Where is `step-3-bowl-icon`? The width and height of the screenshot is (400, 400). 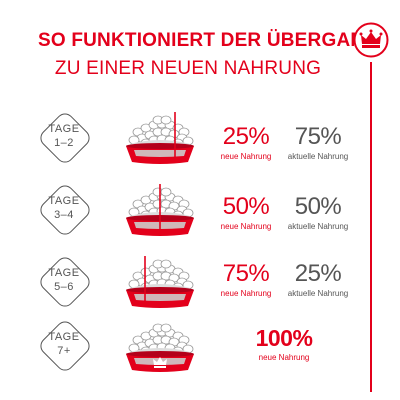
step-3-bowl-icon is located at coordinates (160, 282).